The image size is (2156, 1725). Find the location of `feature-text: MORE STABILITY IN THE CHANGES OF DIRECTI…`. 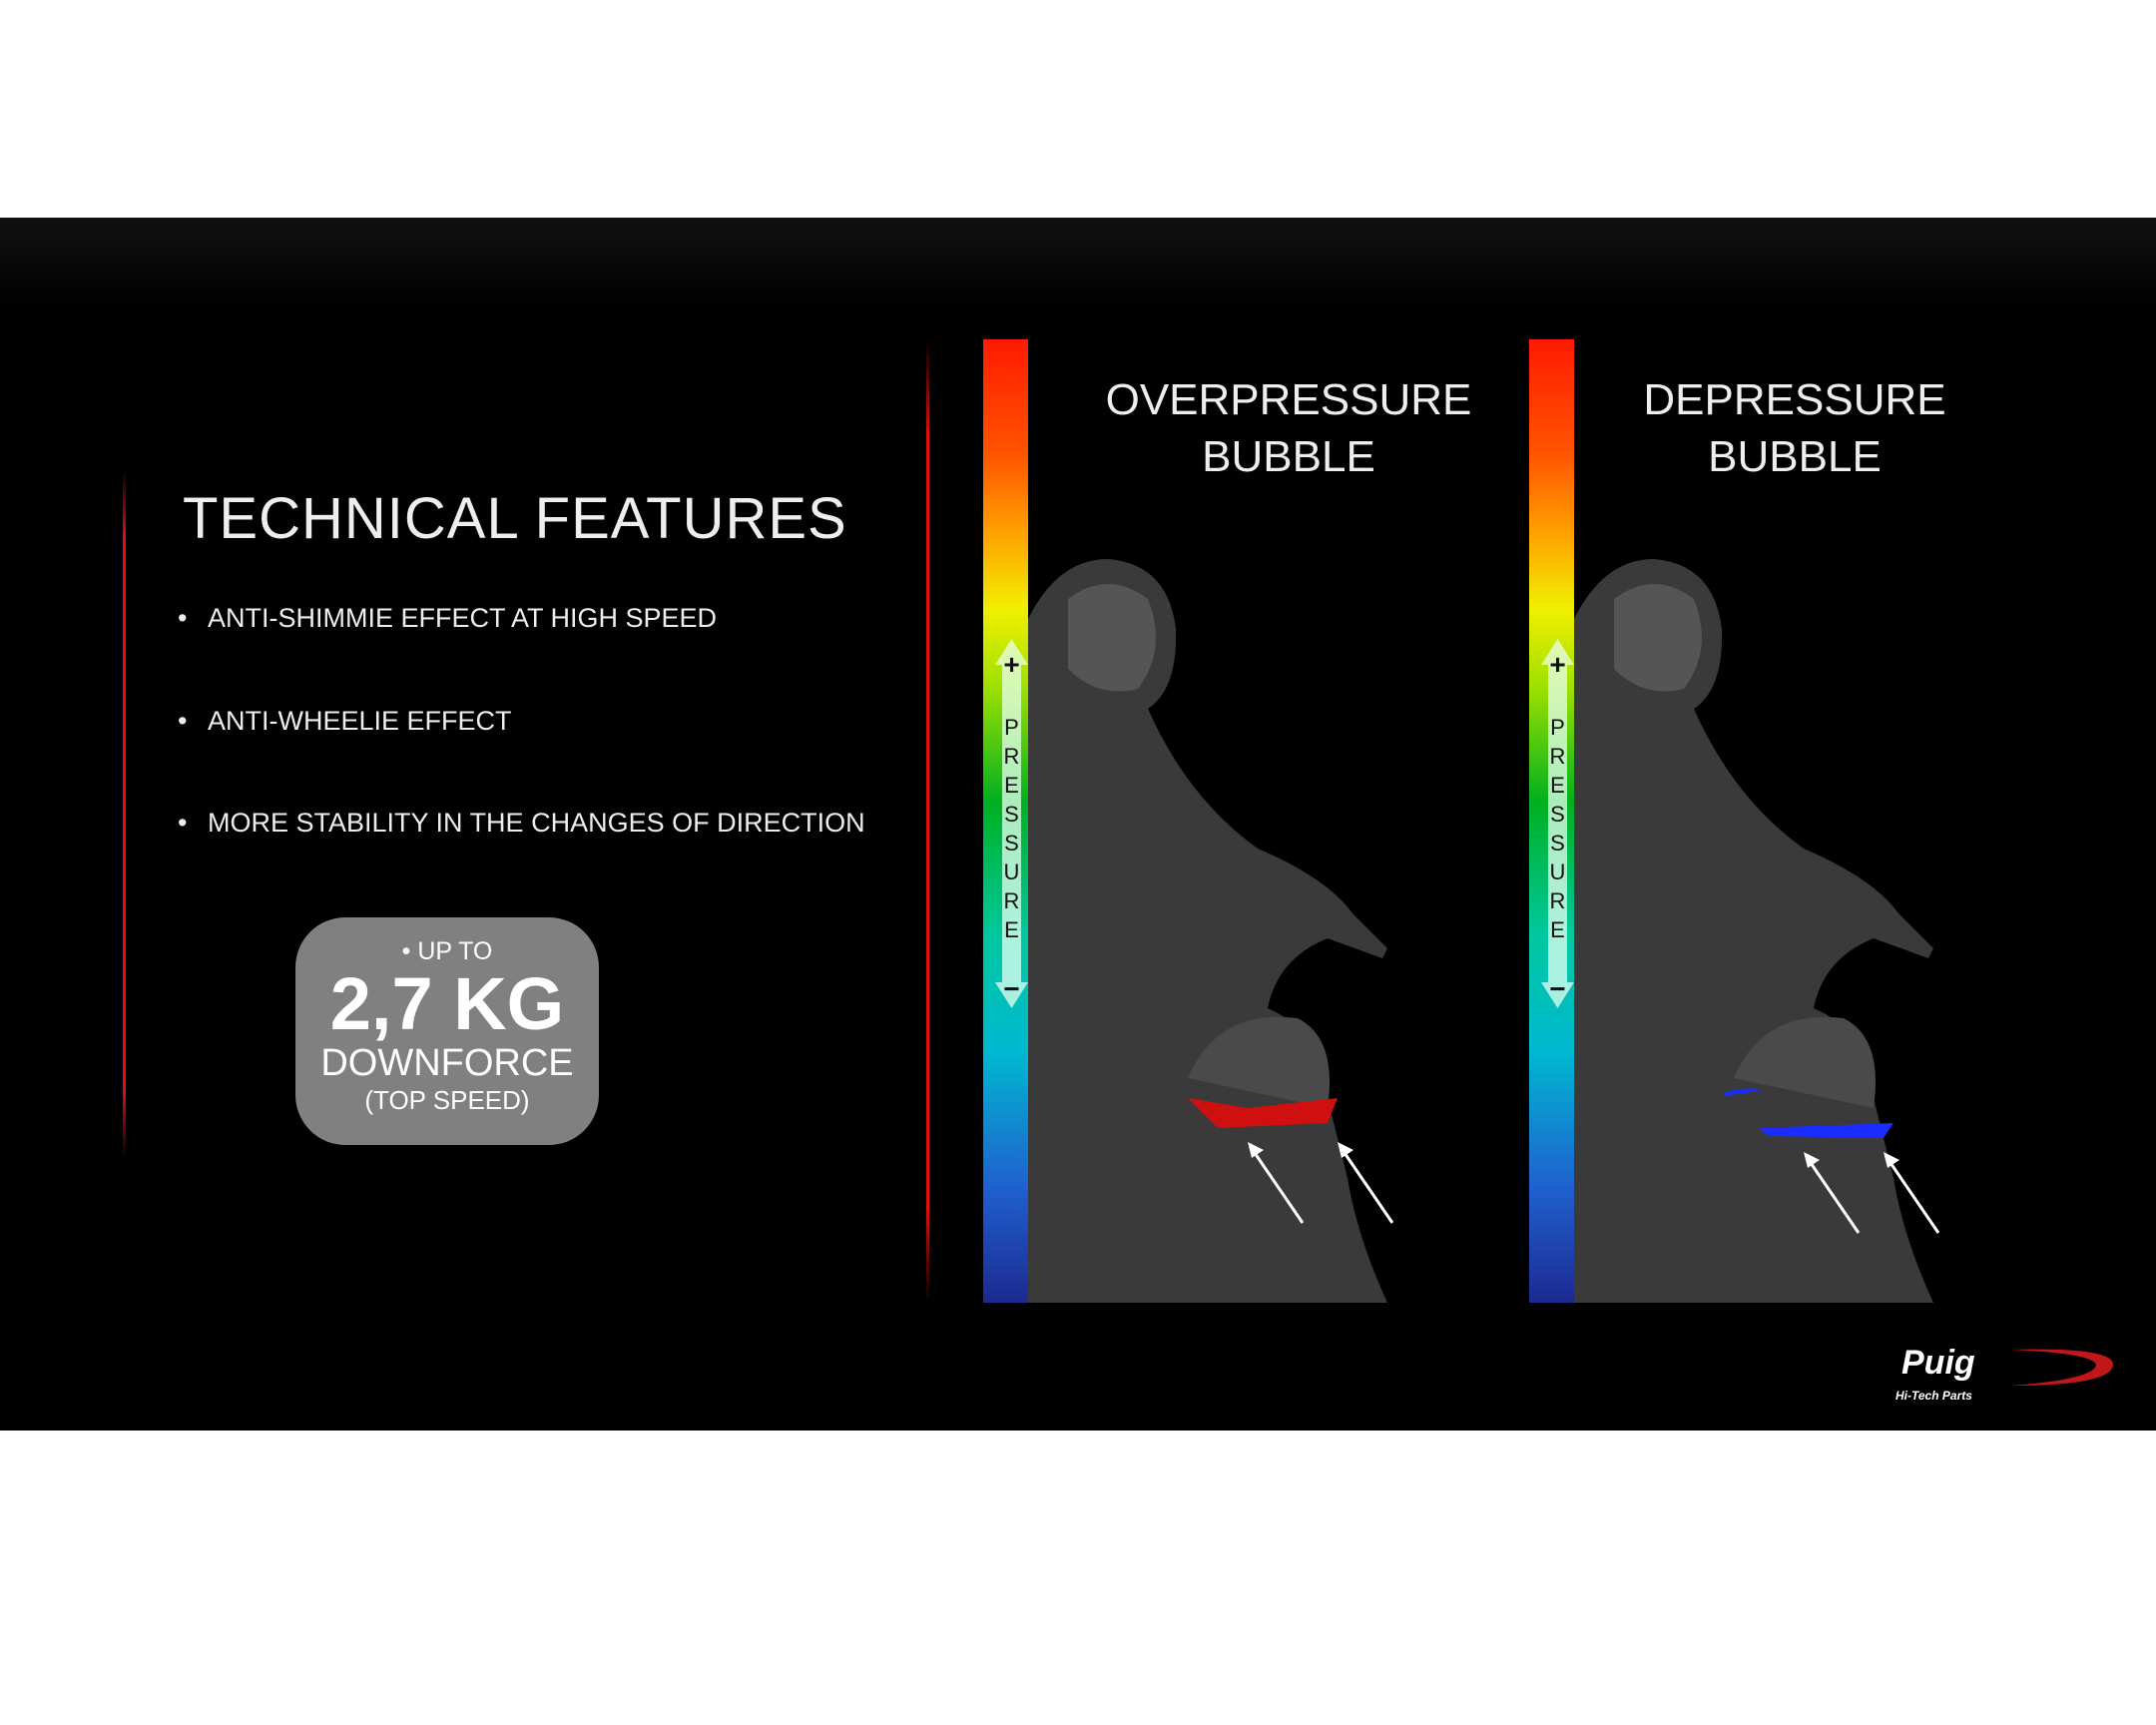

feature-text: MORE STABILITY IN THE CHANGES OF DIRECTI… is located at coordinates (536, 823).